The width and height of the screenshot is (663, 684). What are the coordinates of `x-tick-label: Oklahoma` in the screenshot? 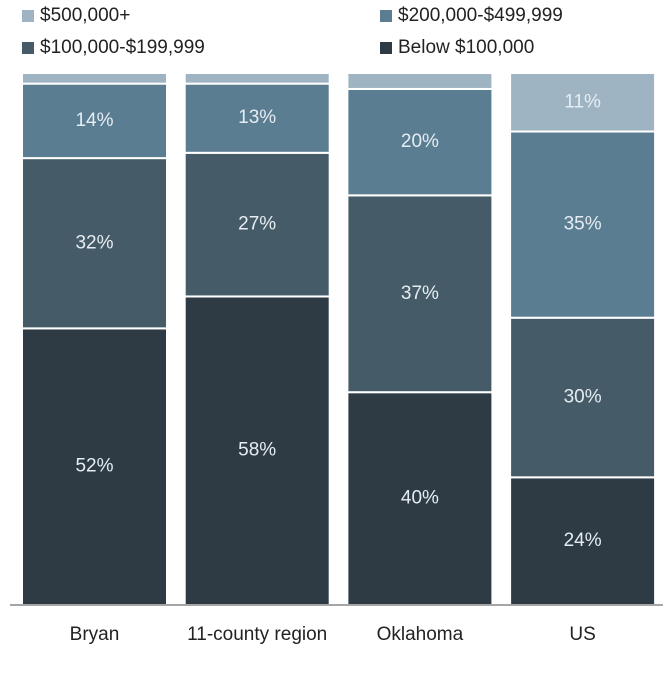 It's located at (420, 634).